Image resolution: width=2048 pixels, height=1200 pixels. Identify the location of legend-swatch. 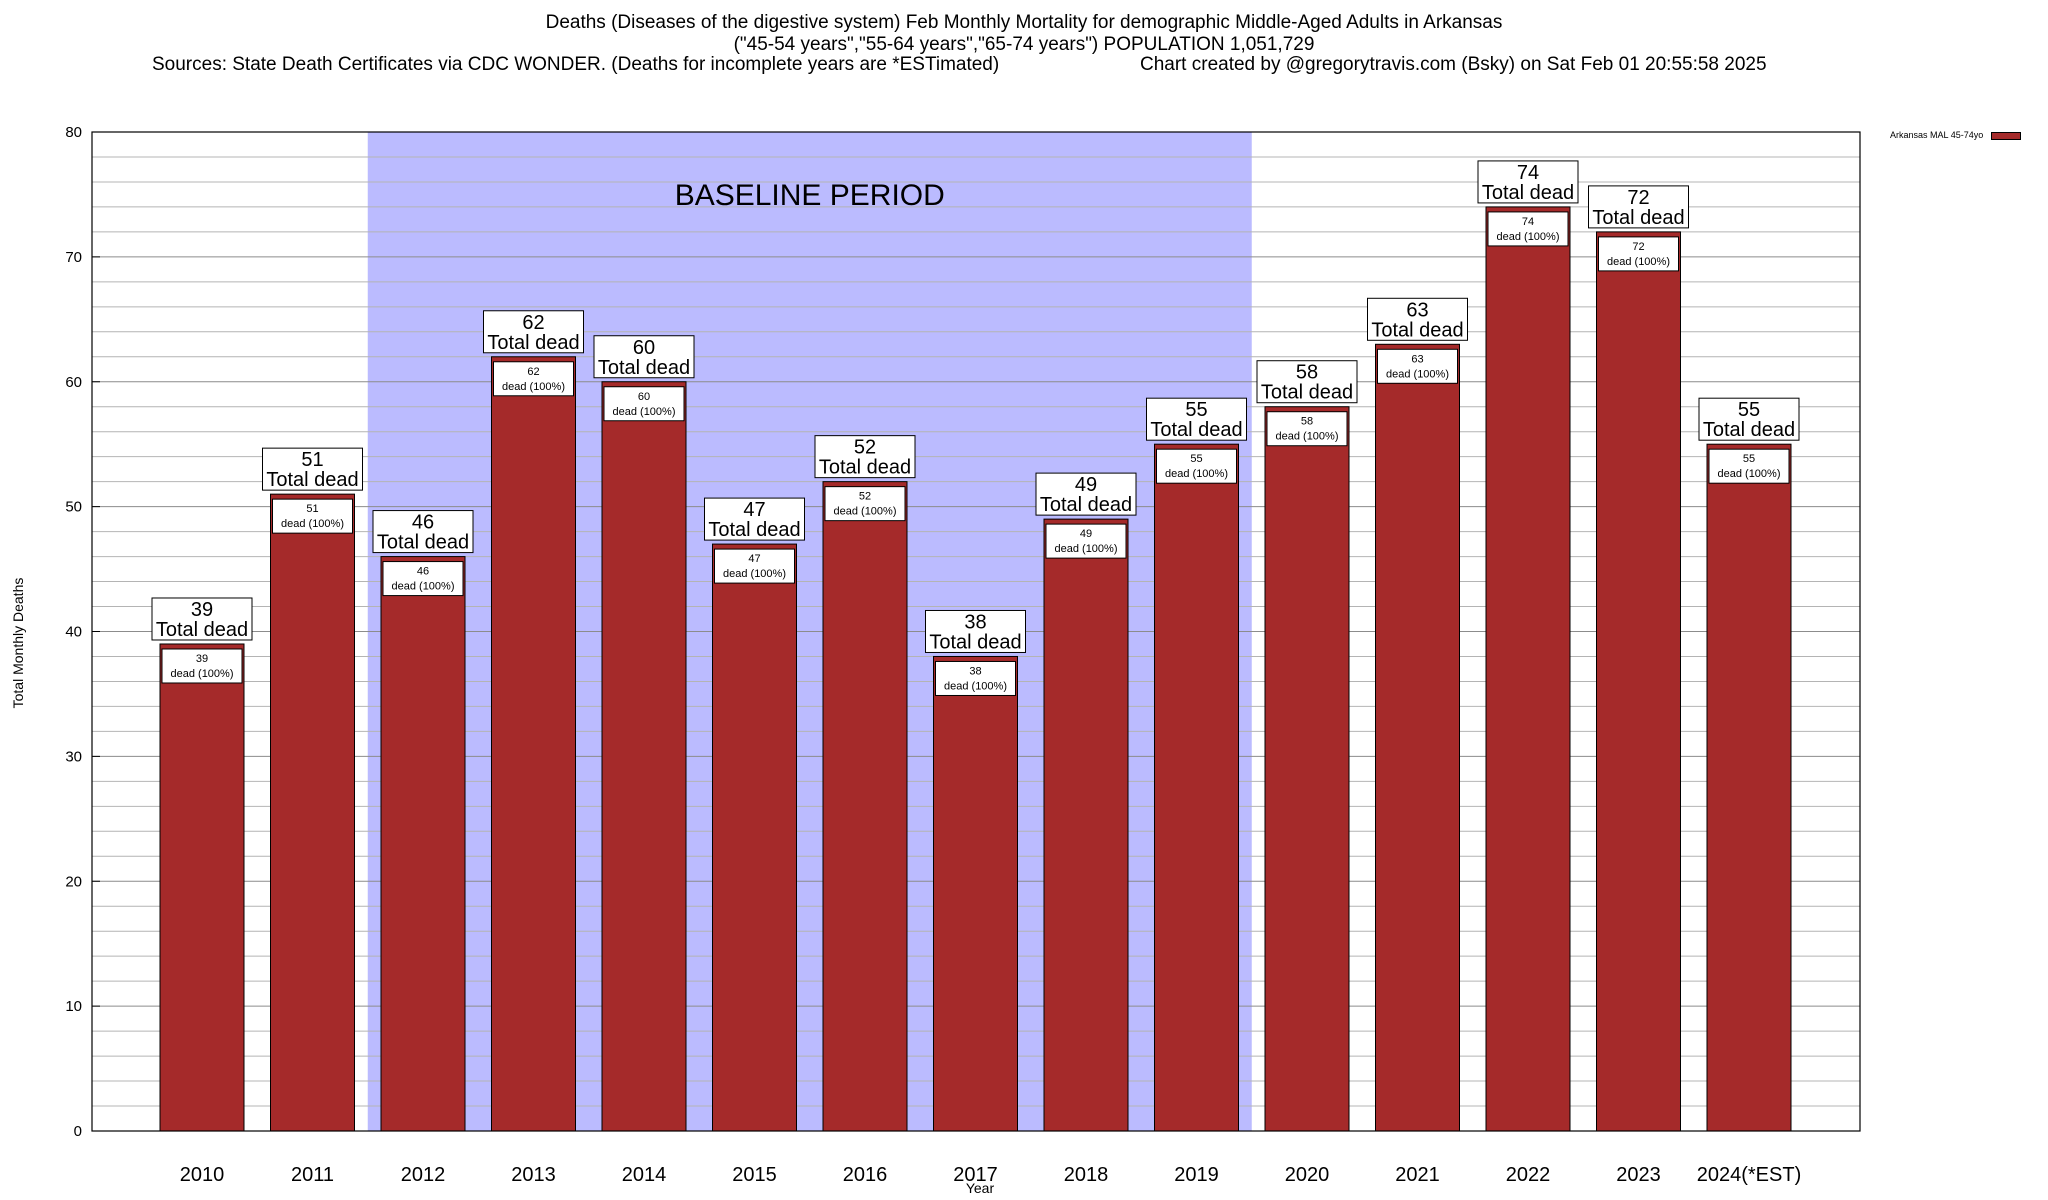
(2006, 135).